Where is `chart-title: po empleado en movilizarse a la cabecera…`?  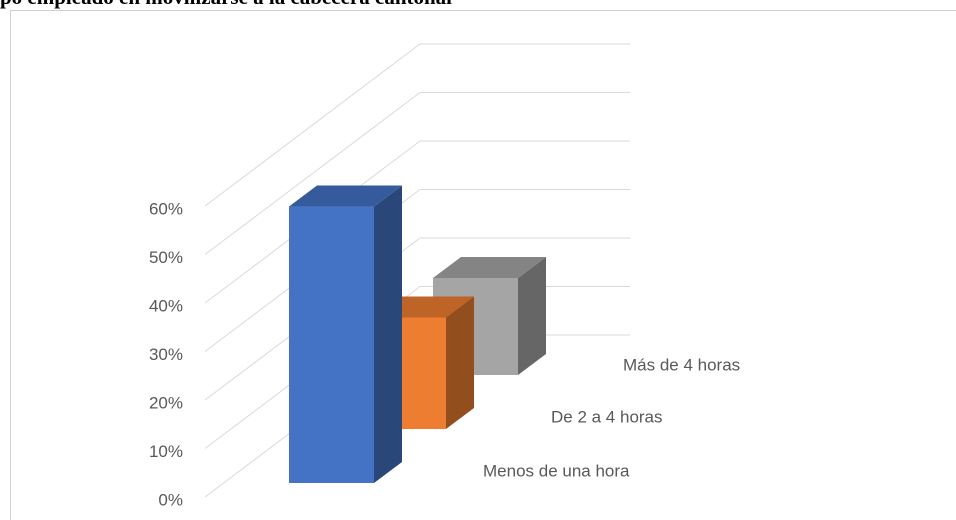 chart-title: po empleado en movilizarse a la cabecera… is located at coordinates (226, 4).